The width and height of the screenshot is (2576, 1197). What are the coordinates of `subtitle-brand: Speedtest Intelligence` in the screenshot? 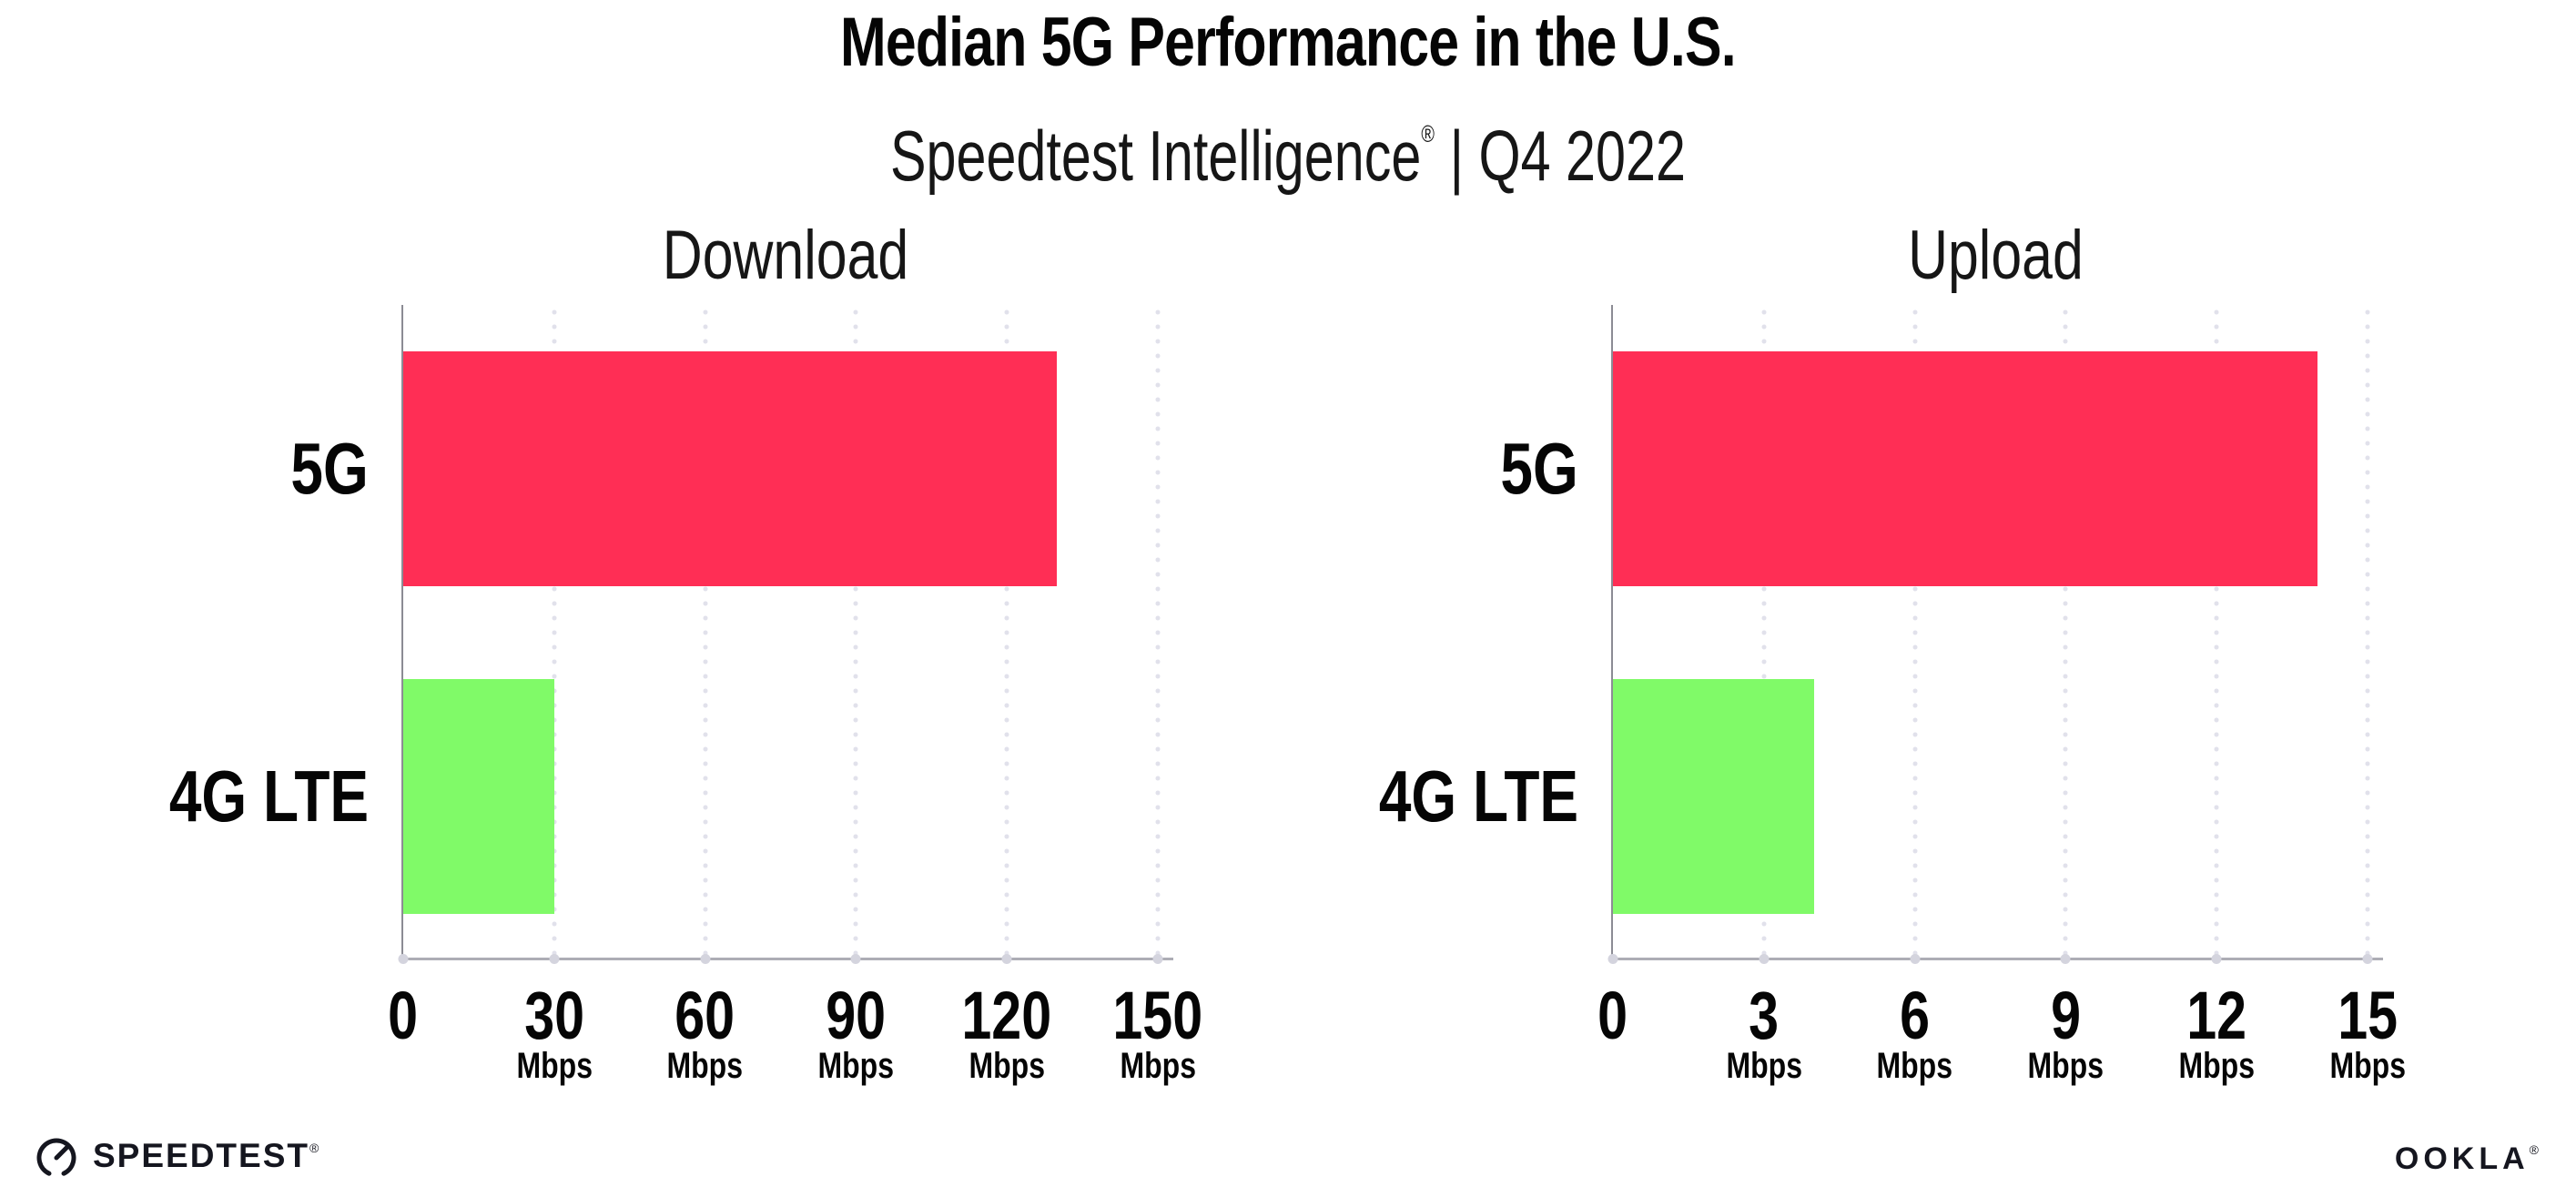 It's located at (1156, 156).